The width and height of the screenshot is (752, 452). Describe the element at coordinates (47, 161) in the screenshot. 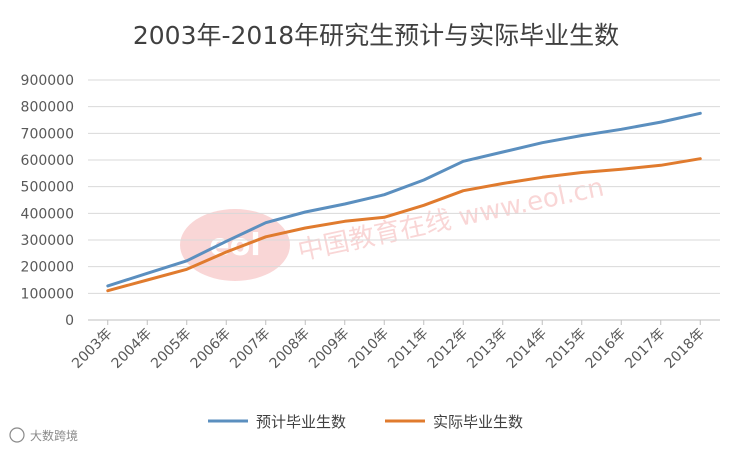

I see `y-tick-label: 600000` at that location.